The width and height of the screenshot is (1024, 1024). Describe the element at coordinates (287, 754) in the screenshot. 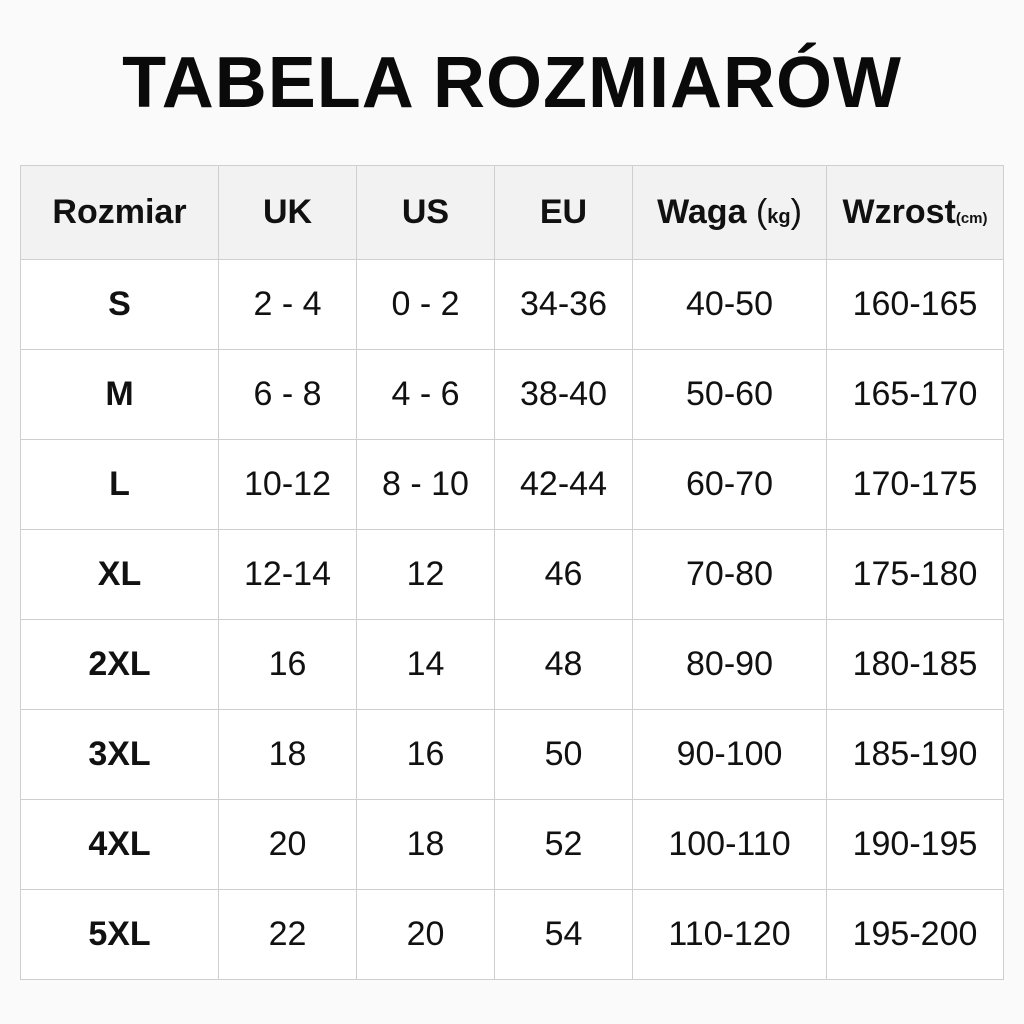

I see `cell-uk: 18` at that location.